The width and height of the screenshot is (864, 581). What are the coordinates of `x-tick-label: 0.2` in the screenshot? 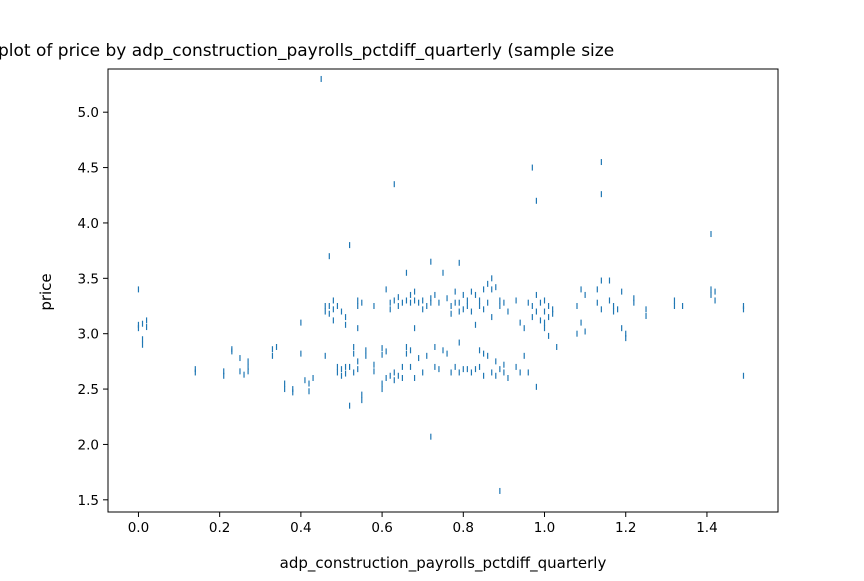 It's located at (219, 528).